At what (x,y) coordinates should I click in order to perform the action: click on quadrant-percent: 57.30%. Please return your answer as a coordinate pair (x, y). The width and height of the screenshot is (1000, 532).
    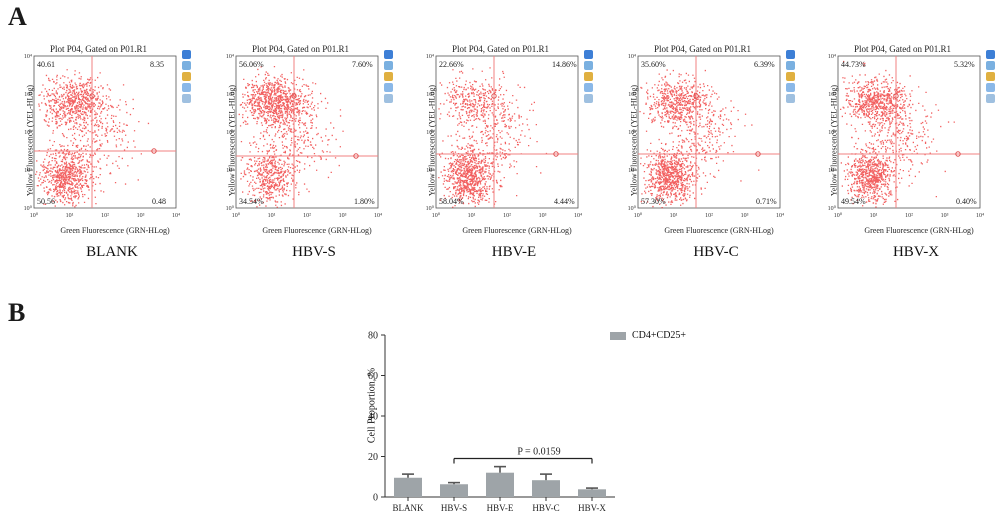
    Looking at the image, I should click on (653, 201).